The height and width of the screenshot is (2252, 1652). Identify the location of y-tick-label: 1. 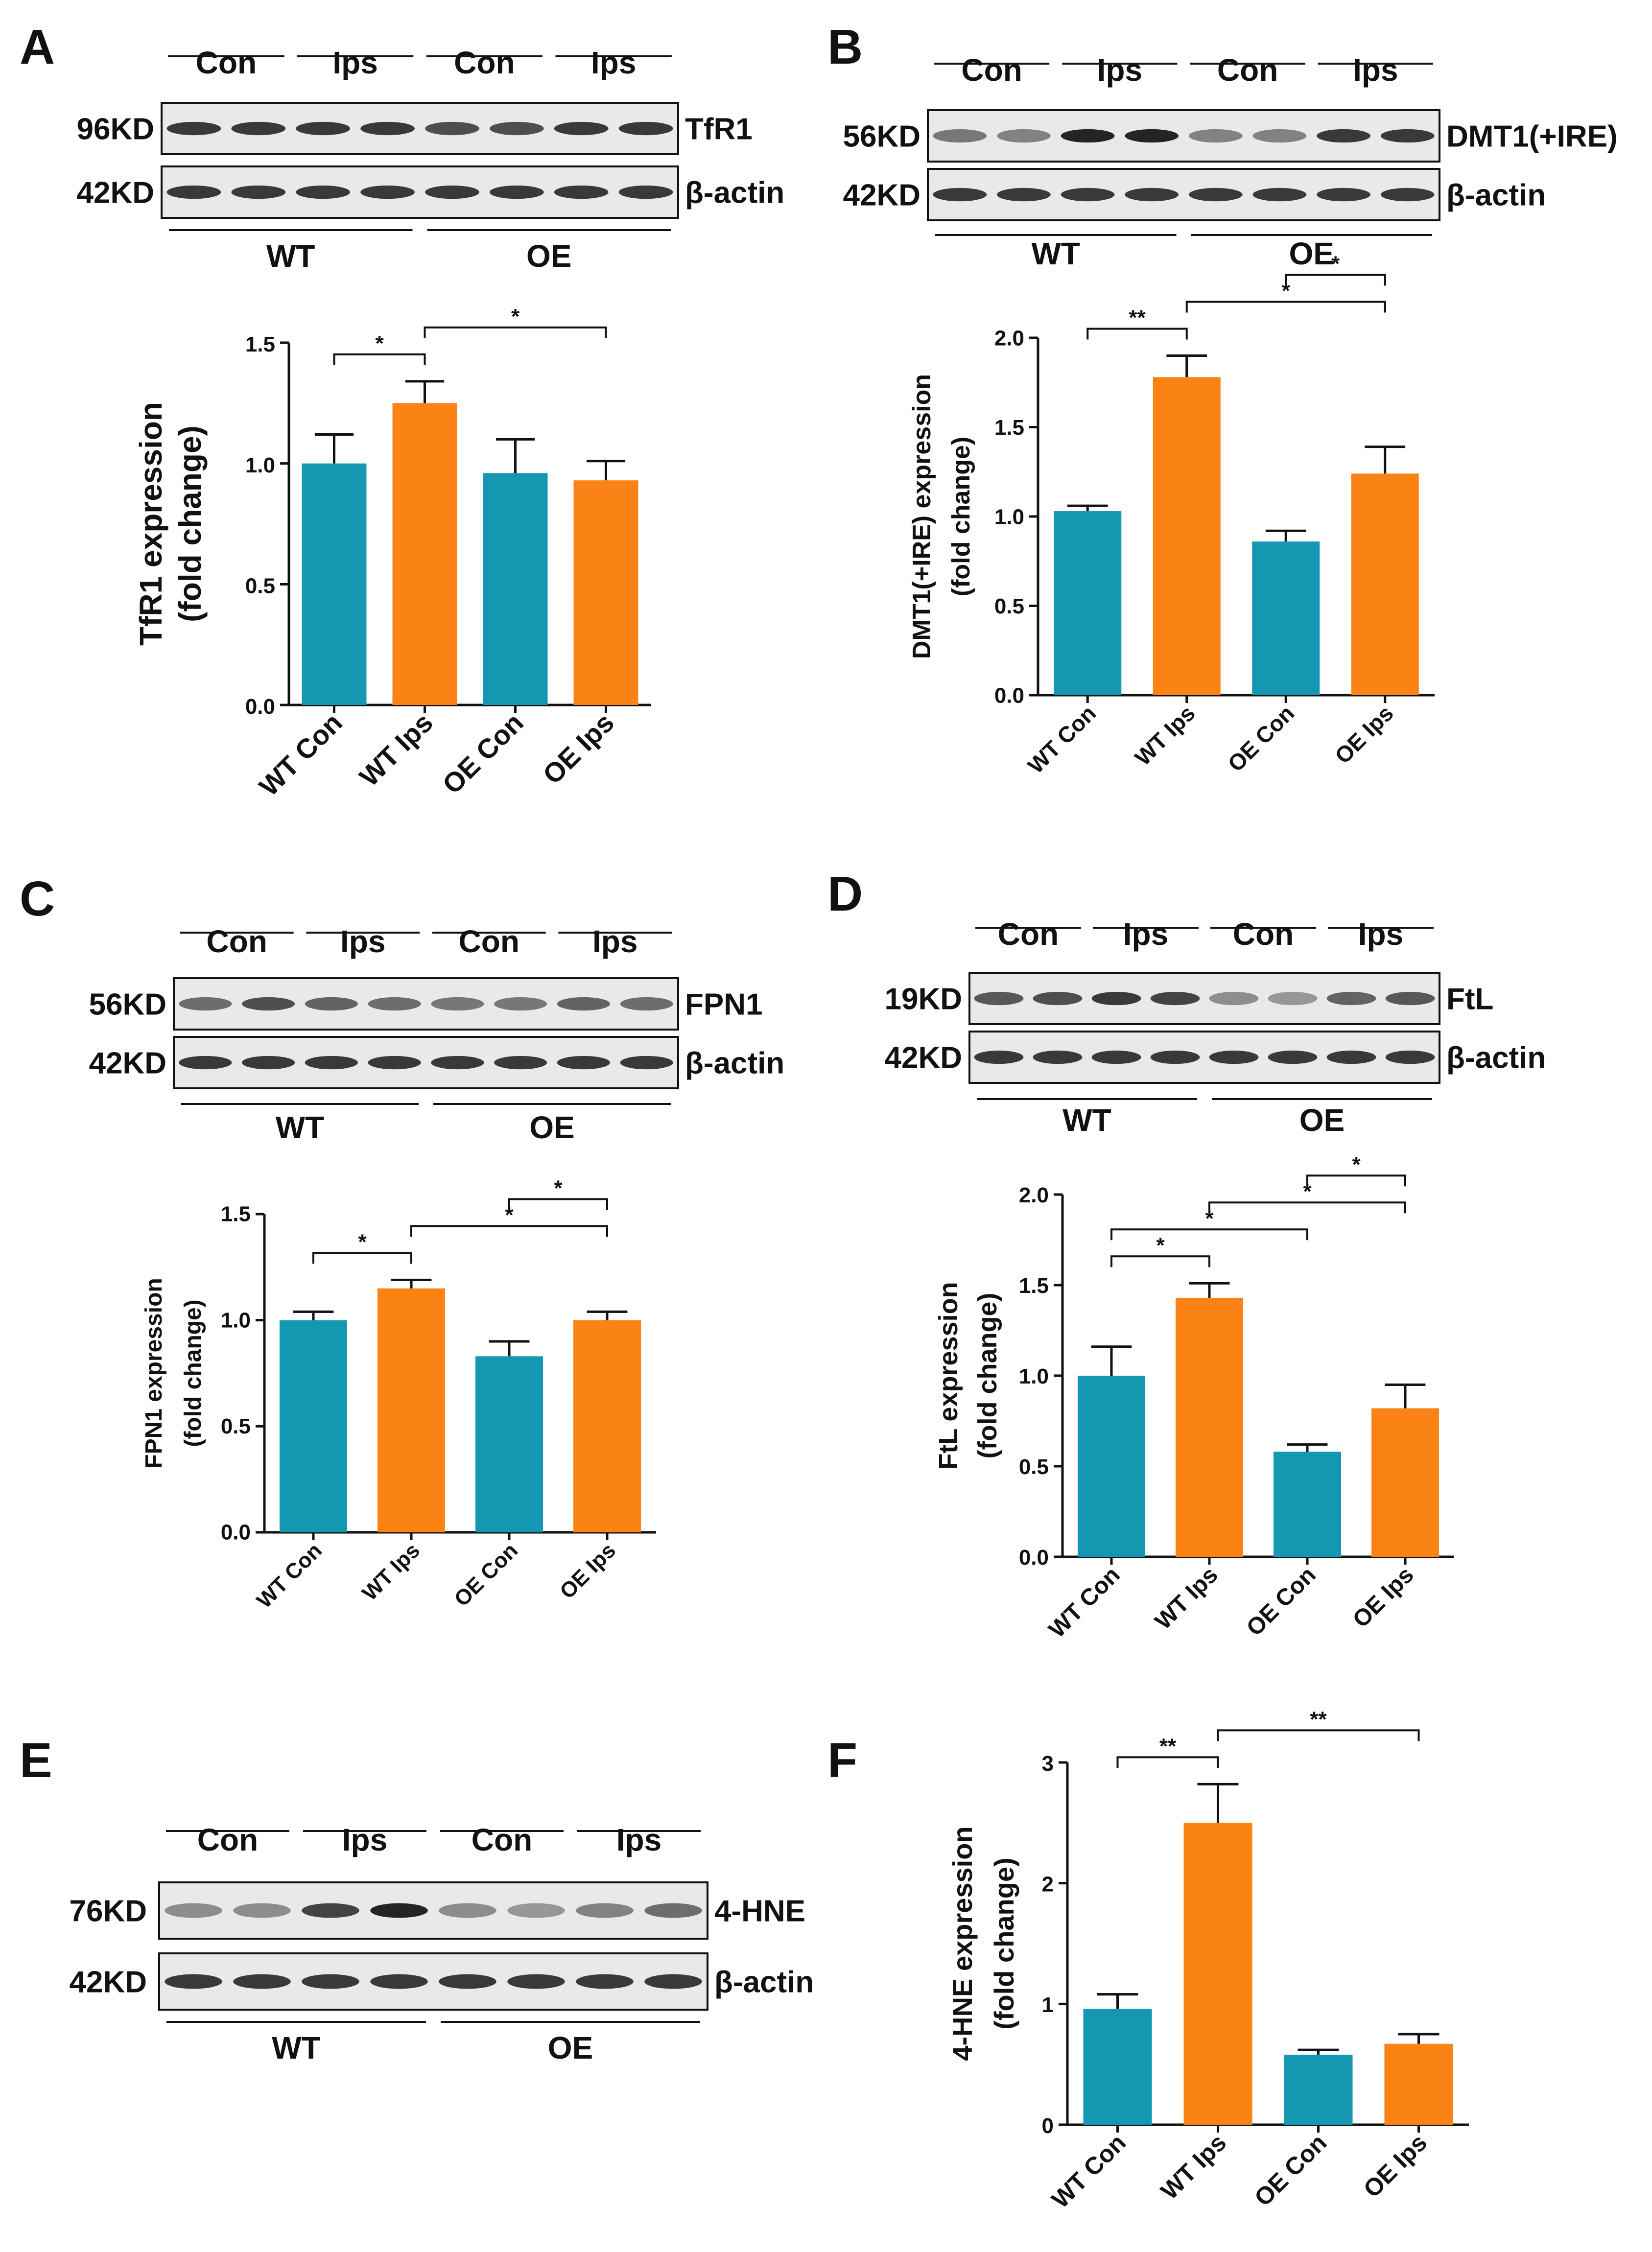
(1048, 2005).